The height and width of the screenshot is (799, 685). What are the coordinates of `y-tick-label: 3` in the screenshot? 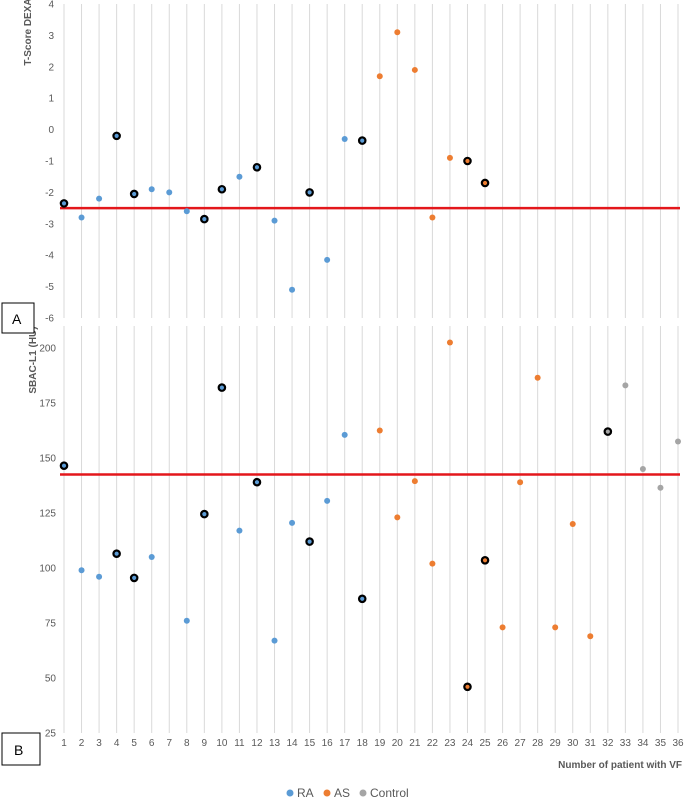 It's located at (51, 36).